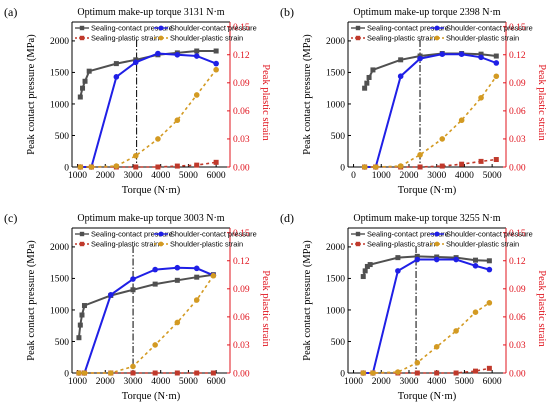 This screenshot has height=410, width=550. Describe the element at coordinates (541, 102) in the screenshot. I see `y2-axis-label: Peak plastic strain` at that location.